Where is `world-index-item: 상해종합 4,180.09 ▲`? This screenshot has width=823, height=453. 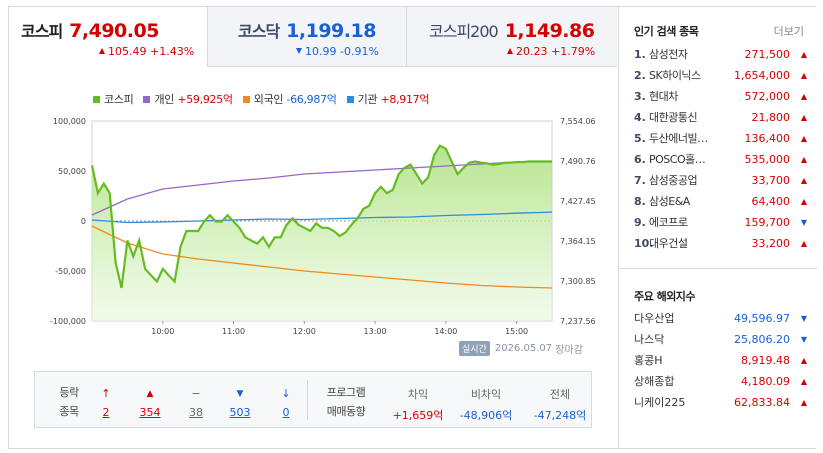 world-index-item: 상해종합 4,180.09 ▲ is located at coordinates (721, 381).